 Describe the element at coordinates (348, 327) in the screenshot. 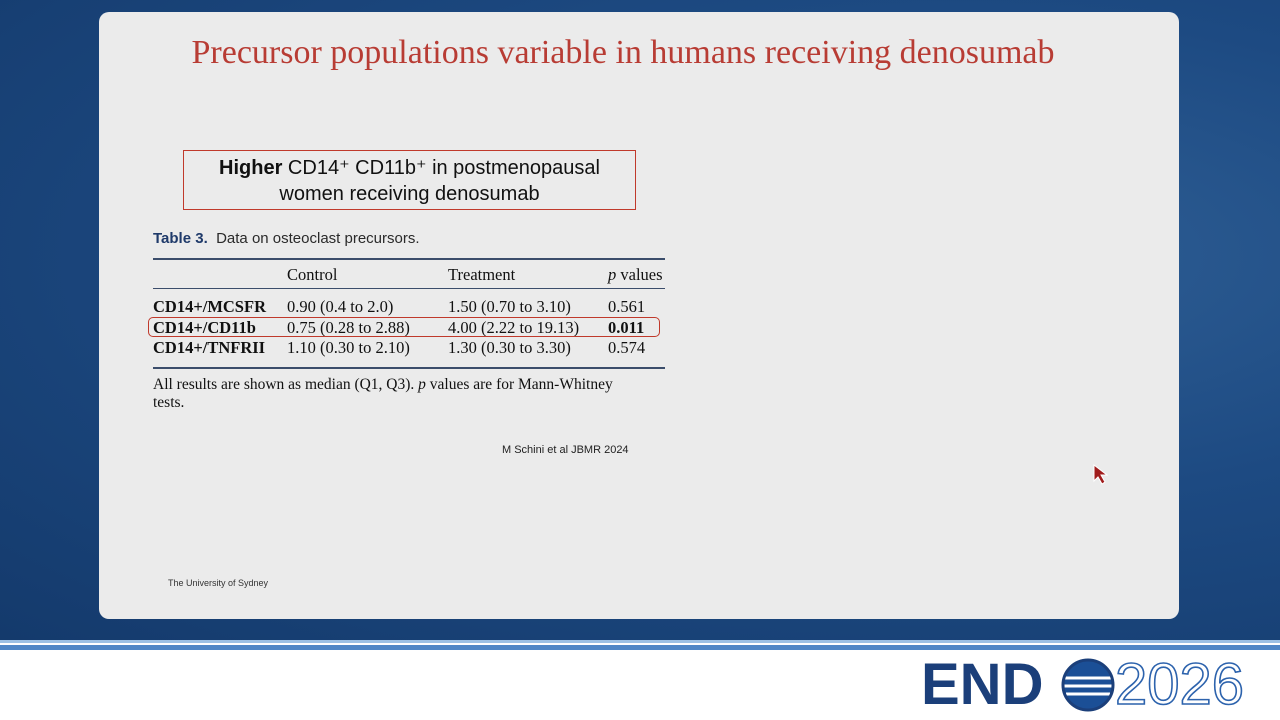

I see `table-cell: 0.75 (0.28 to 2.88)` at that location.